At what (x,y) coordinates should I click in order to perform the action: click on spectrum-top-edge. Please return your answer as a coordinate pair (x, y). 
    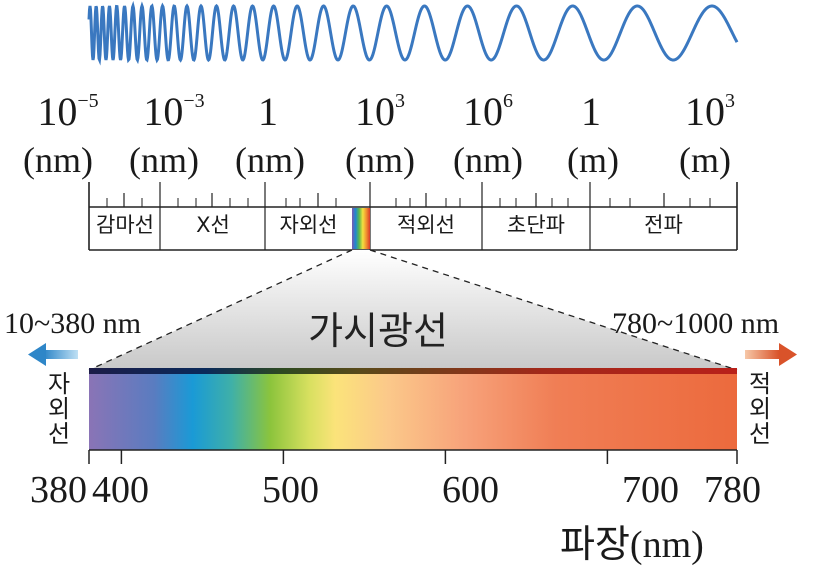
    Looking at the image, I should click on (413, 371).